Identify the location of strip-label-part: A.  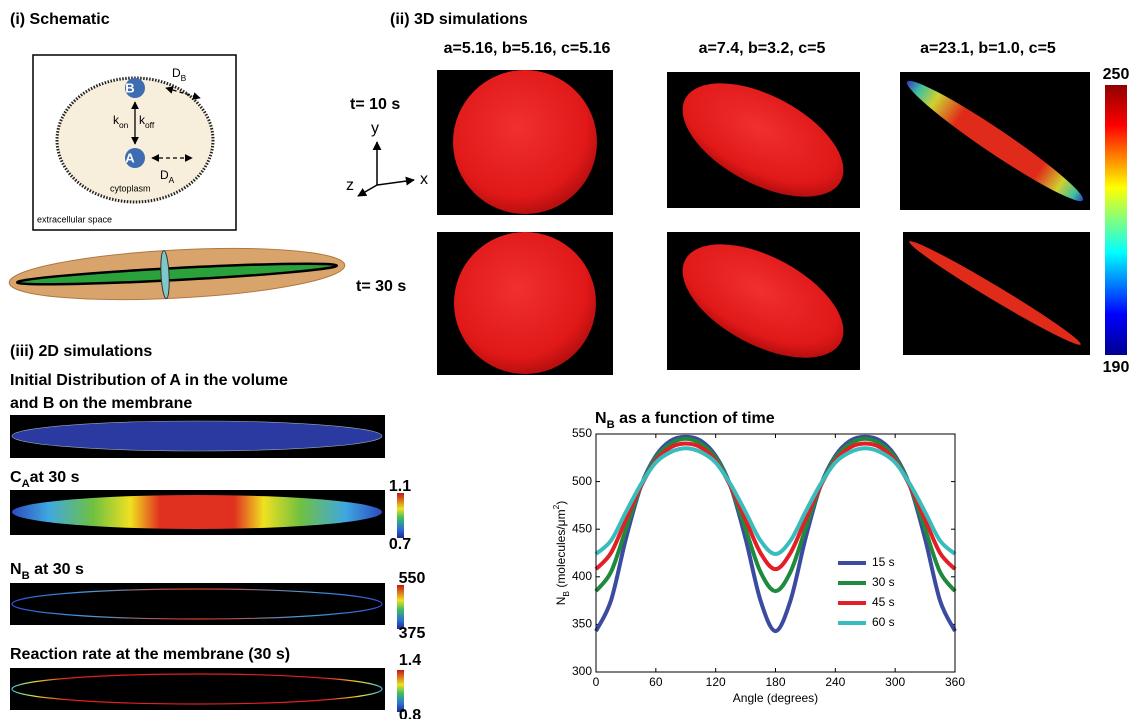
(26, 484).